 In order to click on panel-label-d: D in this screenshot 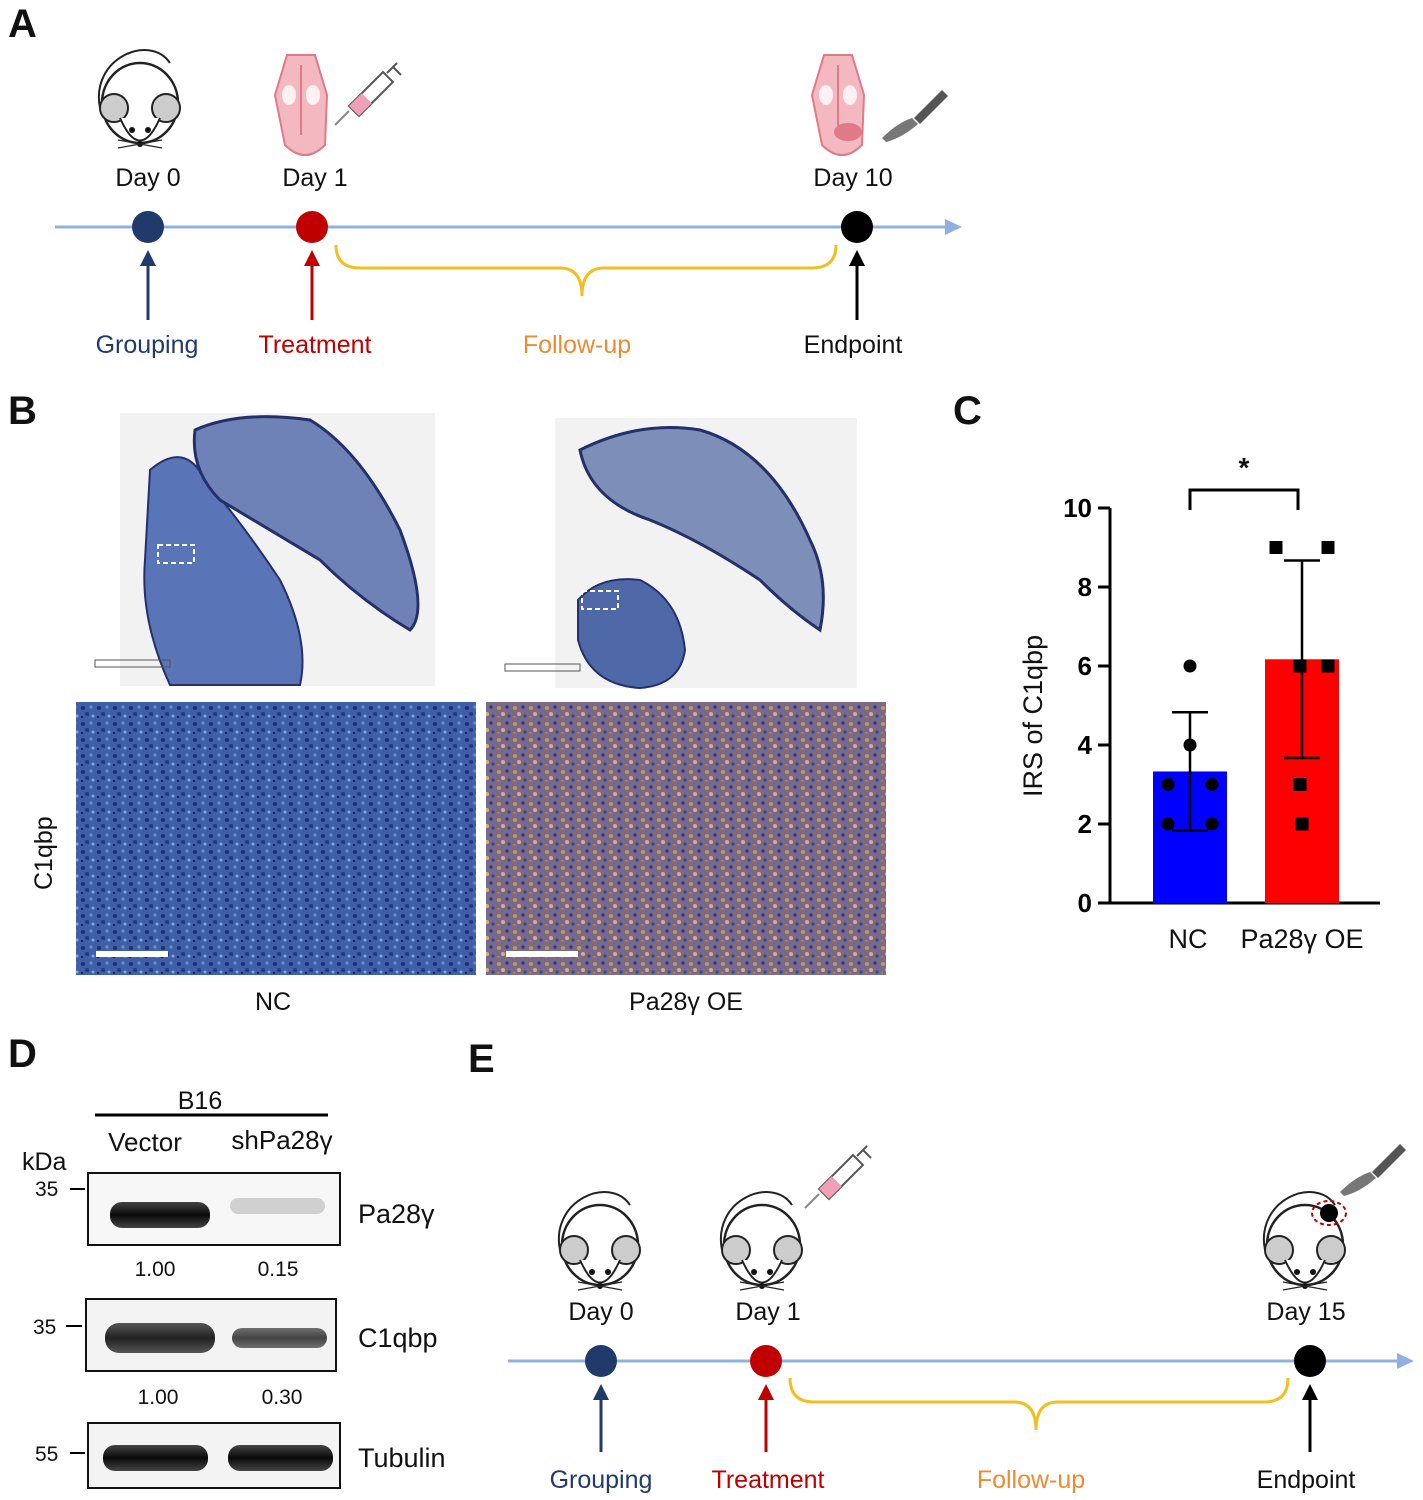, I will do `click(22, 1054)`.